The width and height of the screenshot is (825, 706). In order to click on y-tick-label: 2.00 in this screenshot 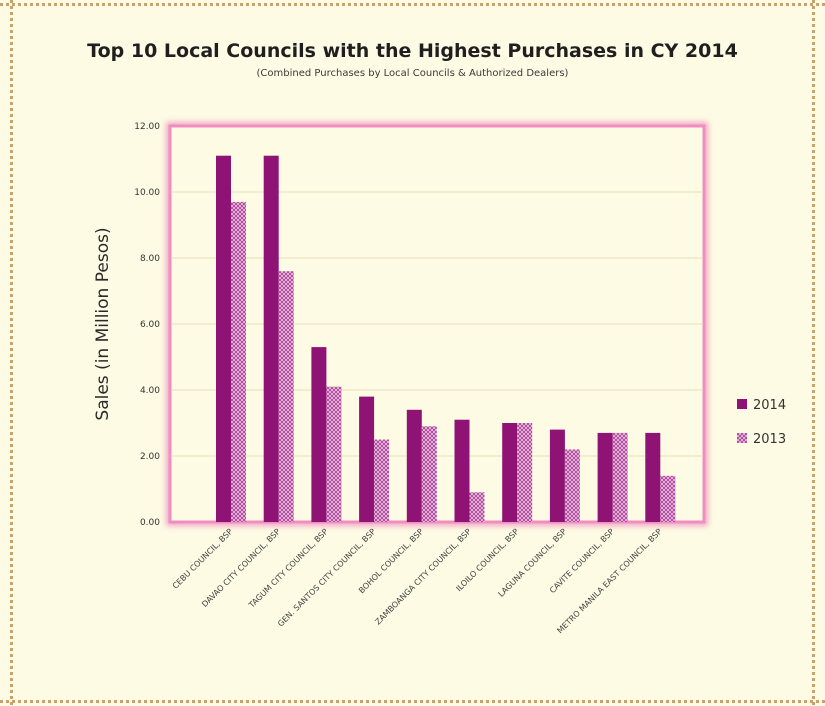, I will do `click(150, 457)`.